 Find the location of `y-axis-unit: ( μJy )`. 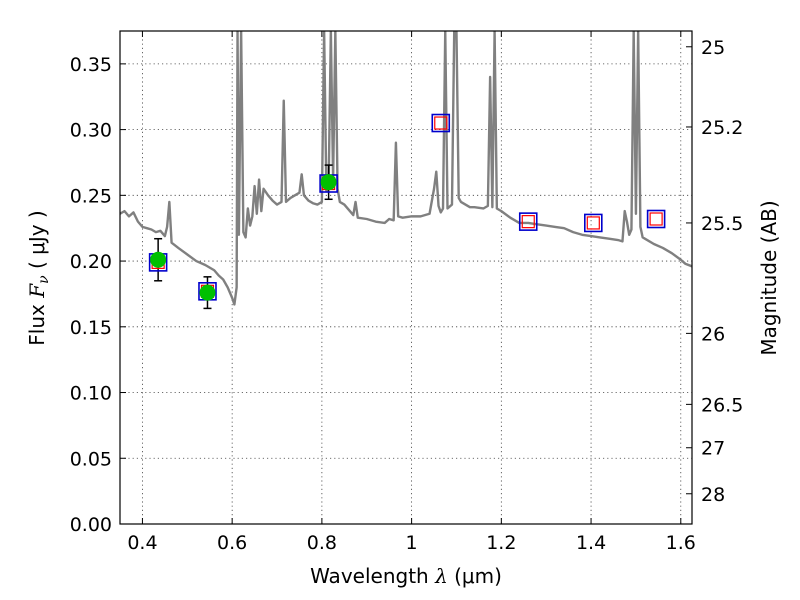

y-axis-unit: ( μJy ) is located at coordinates (37, 239).